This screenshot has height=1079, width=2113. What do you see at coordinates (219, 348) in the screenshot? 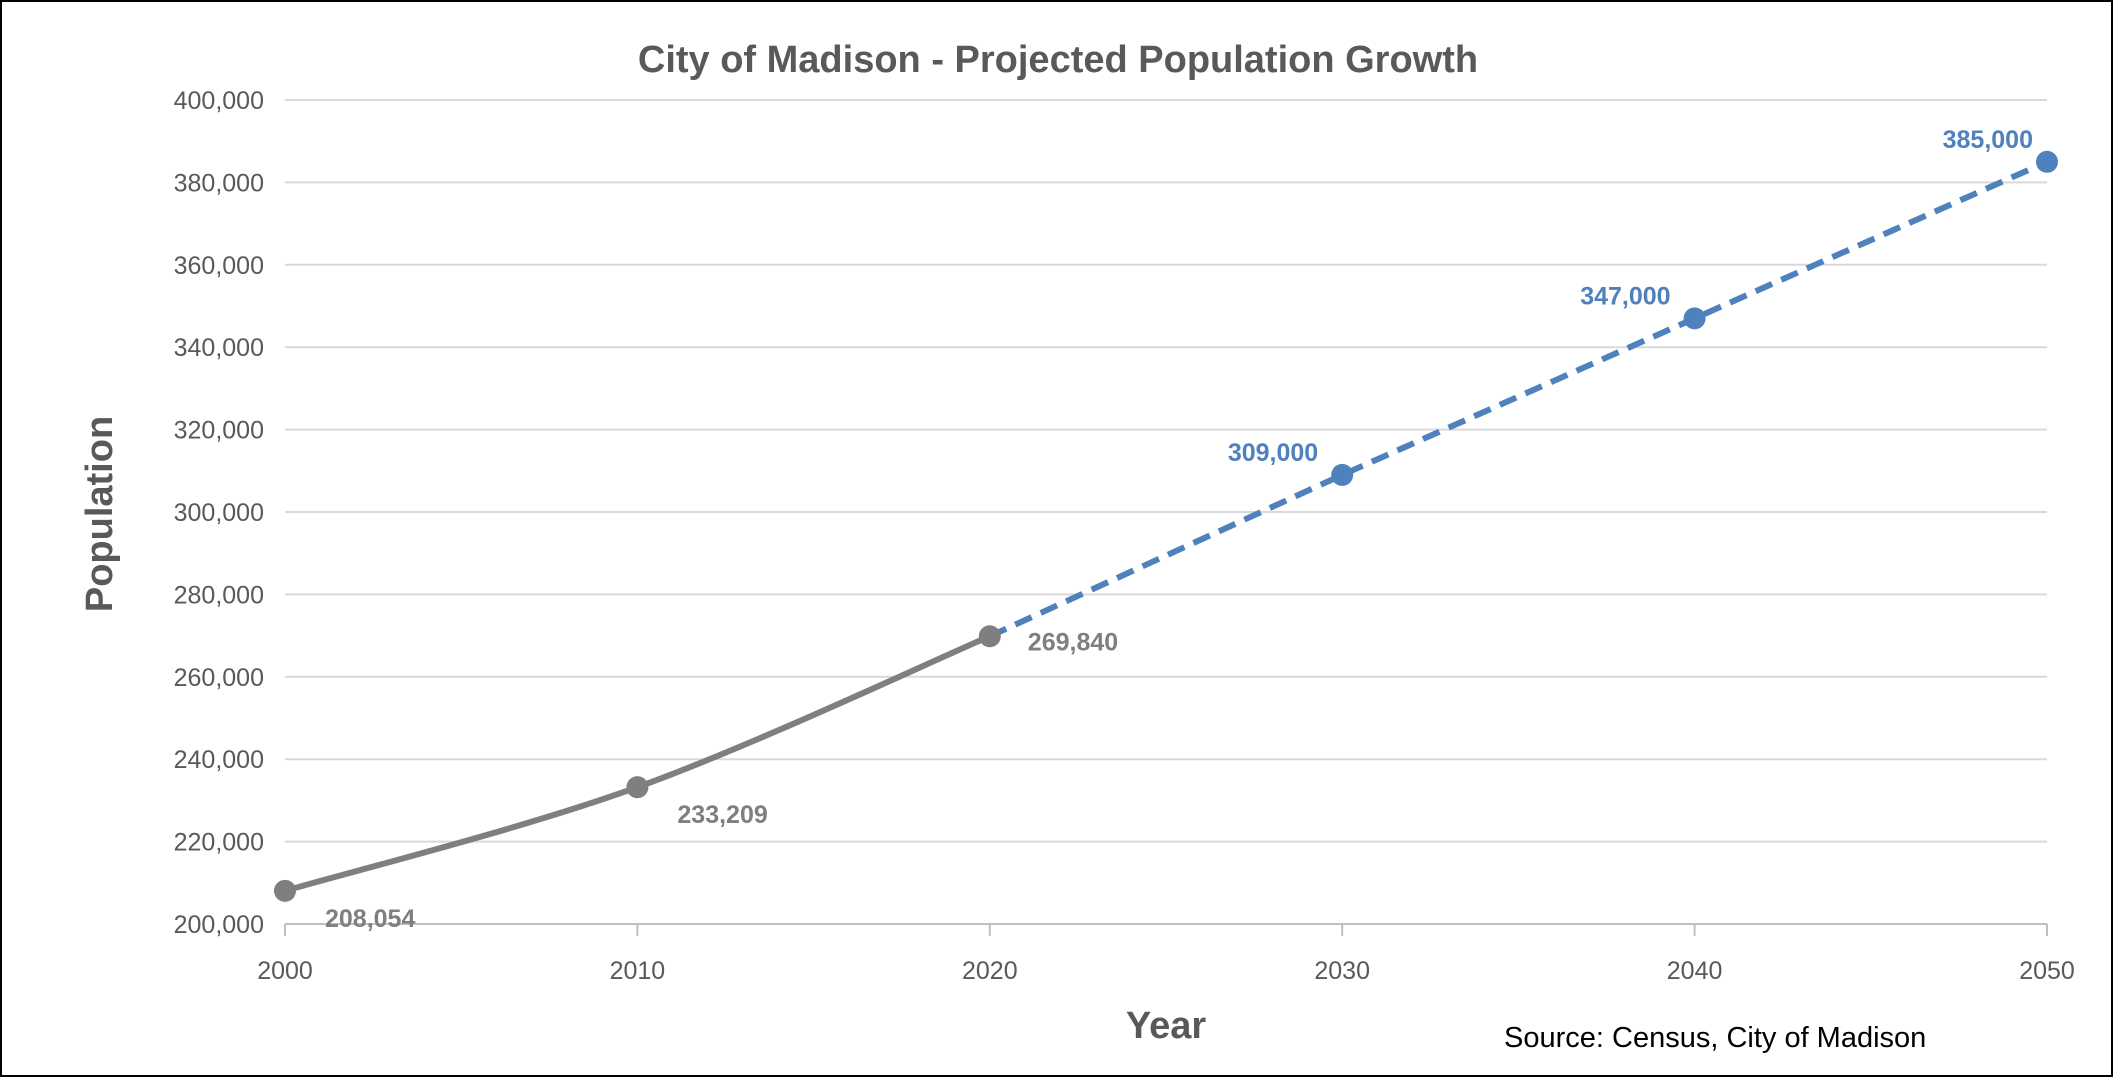
I see `y-tick-label: 340,000` at bounding box center [219, 348].